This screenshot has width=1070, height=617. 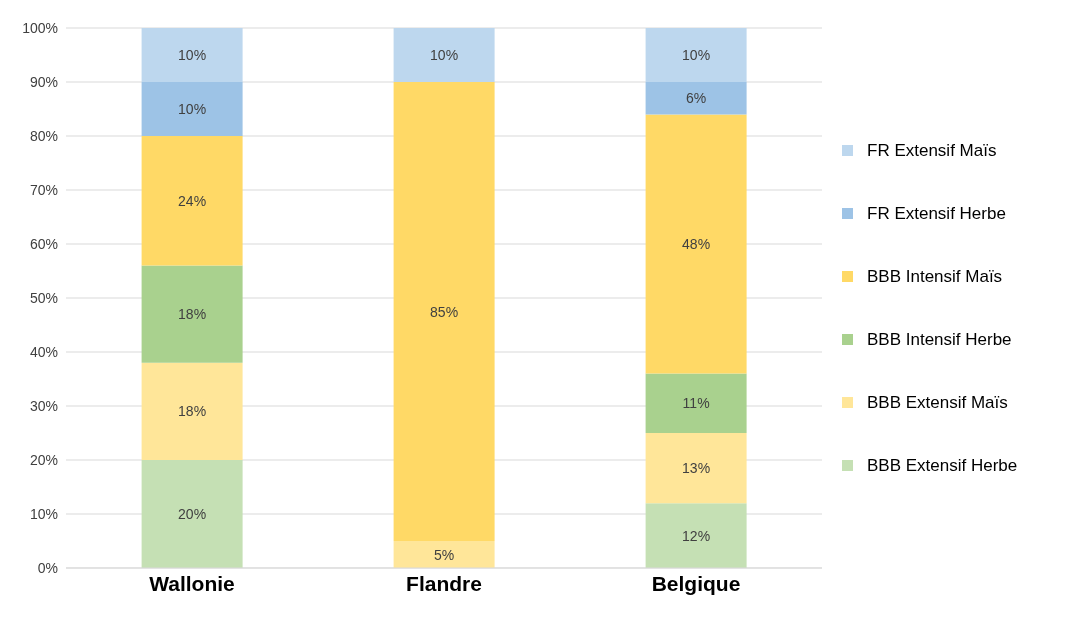 I want to click on y-tick-label: 100%, so click(x=40, y=27).